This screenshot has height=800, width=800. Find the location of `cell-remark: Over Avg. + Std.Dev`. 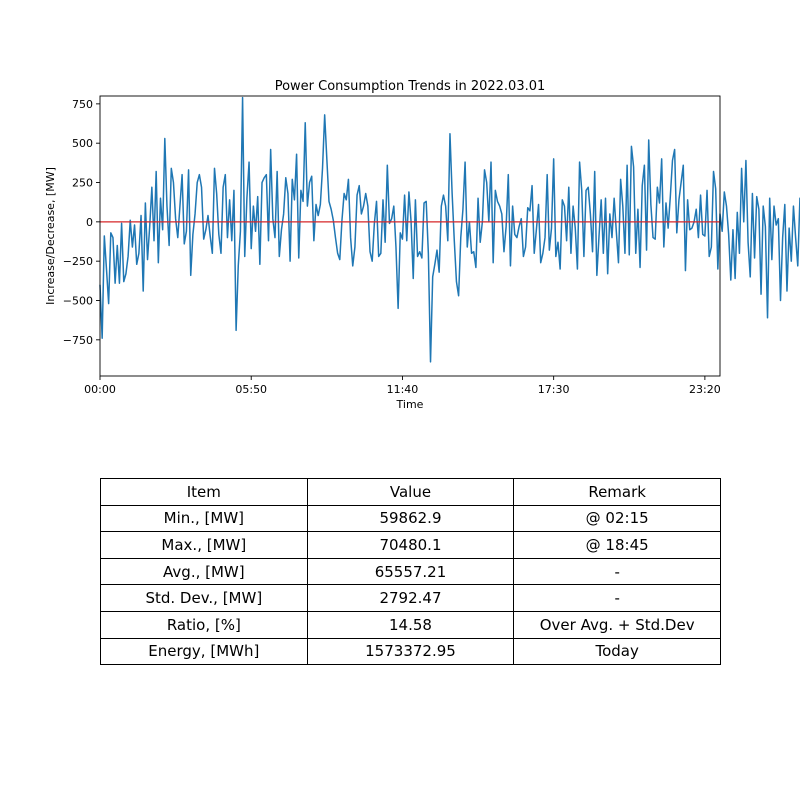

cell-remark: Over Avg. + Std.Dev is located at coordinates (617, 624).